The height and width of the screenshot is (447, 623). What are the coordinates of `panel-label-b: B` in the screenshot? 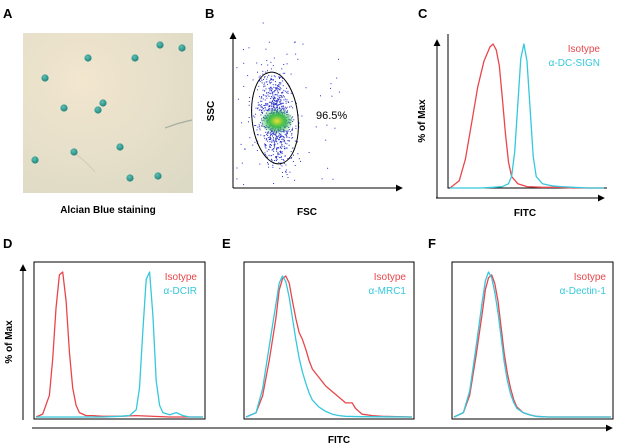 It's located at (209, 13).